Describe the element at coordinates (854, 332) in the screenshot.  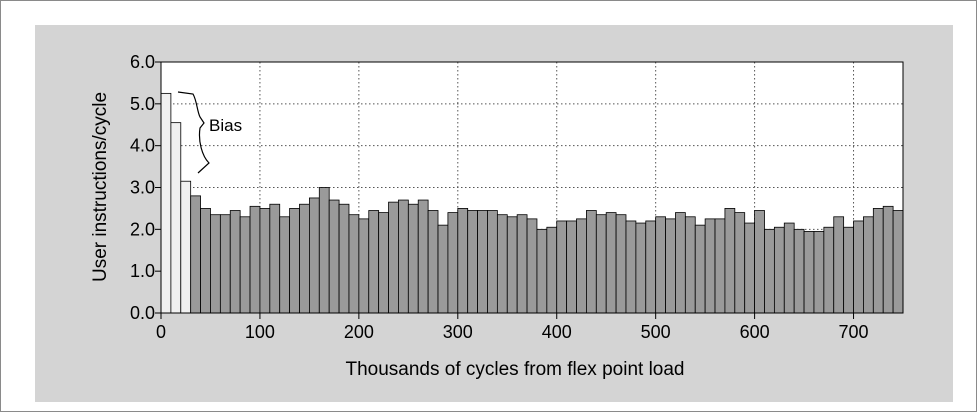
I see `x-tick-label: 700` at that location.